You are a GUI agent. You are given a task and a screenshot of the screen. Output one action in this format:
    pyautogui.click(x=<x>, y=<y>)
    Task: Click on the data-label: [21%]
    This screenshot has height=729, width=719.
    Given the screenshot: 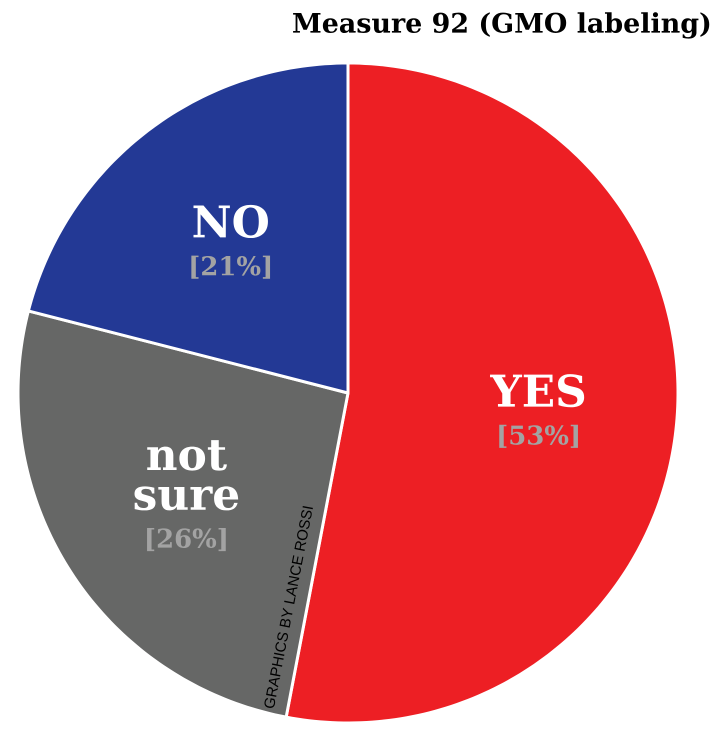 What is the action you would take?
    pyautogui.click(x=230, y=267)
    